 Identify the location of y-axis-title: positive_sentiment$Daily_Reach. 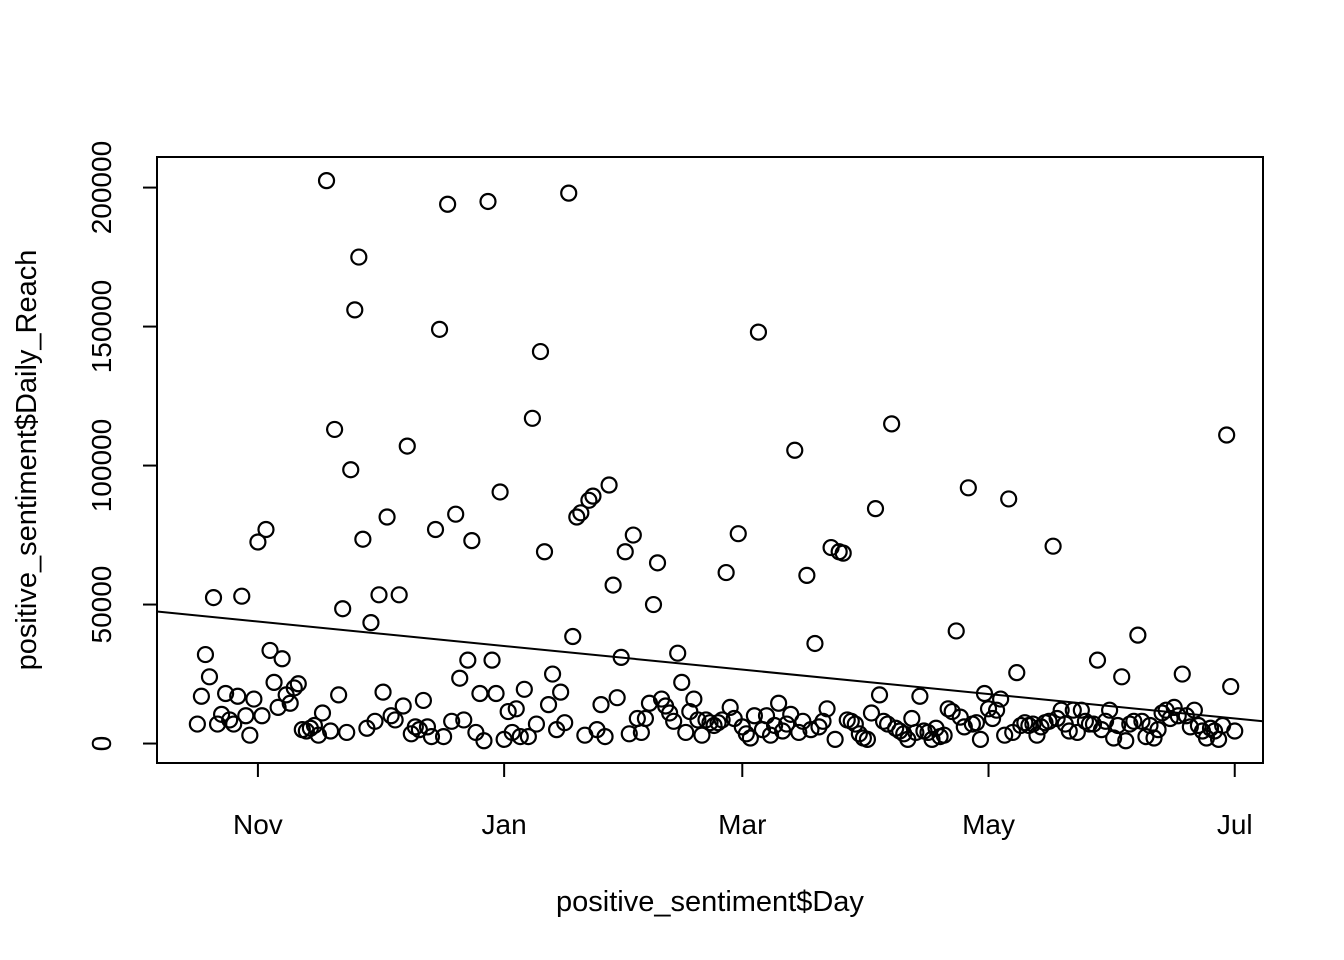
(27, 460).